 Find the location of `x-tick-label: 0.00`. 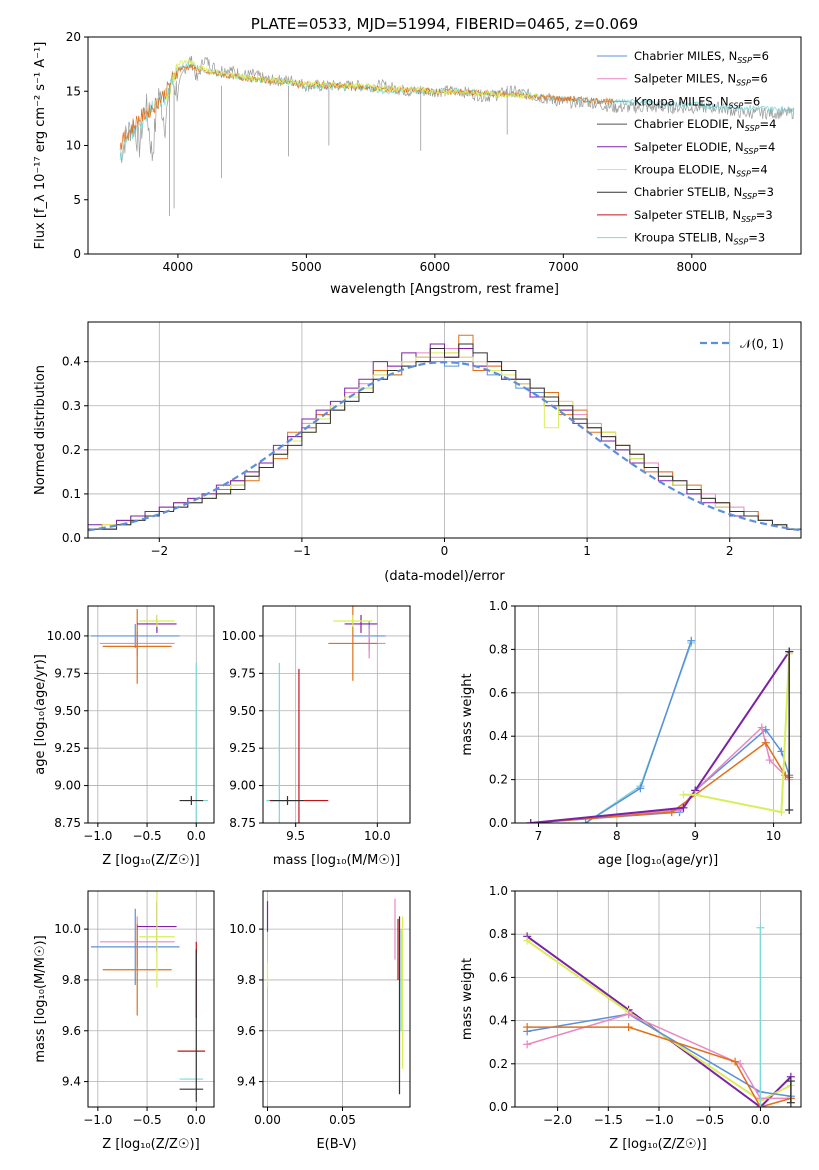

x-tick-label: 0.00 is located at coordinates (267, 1120).